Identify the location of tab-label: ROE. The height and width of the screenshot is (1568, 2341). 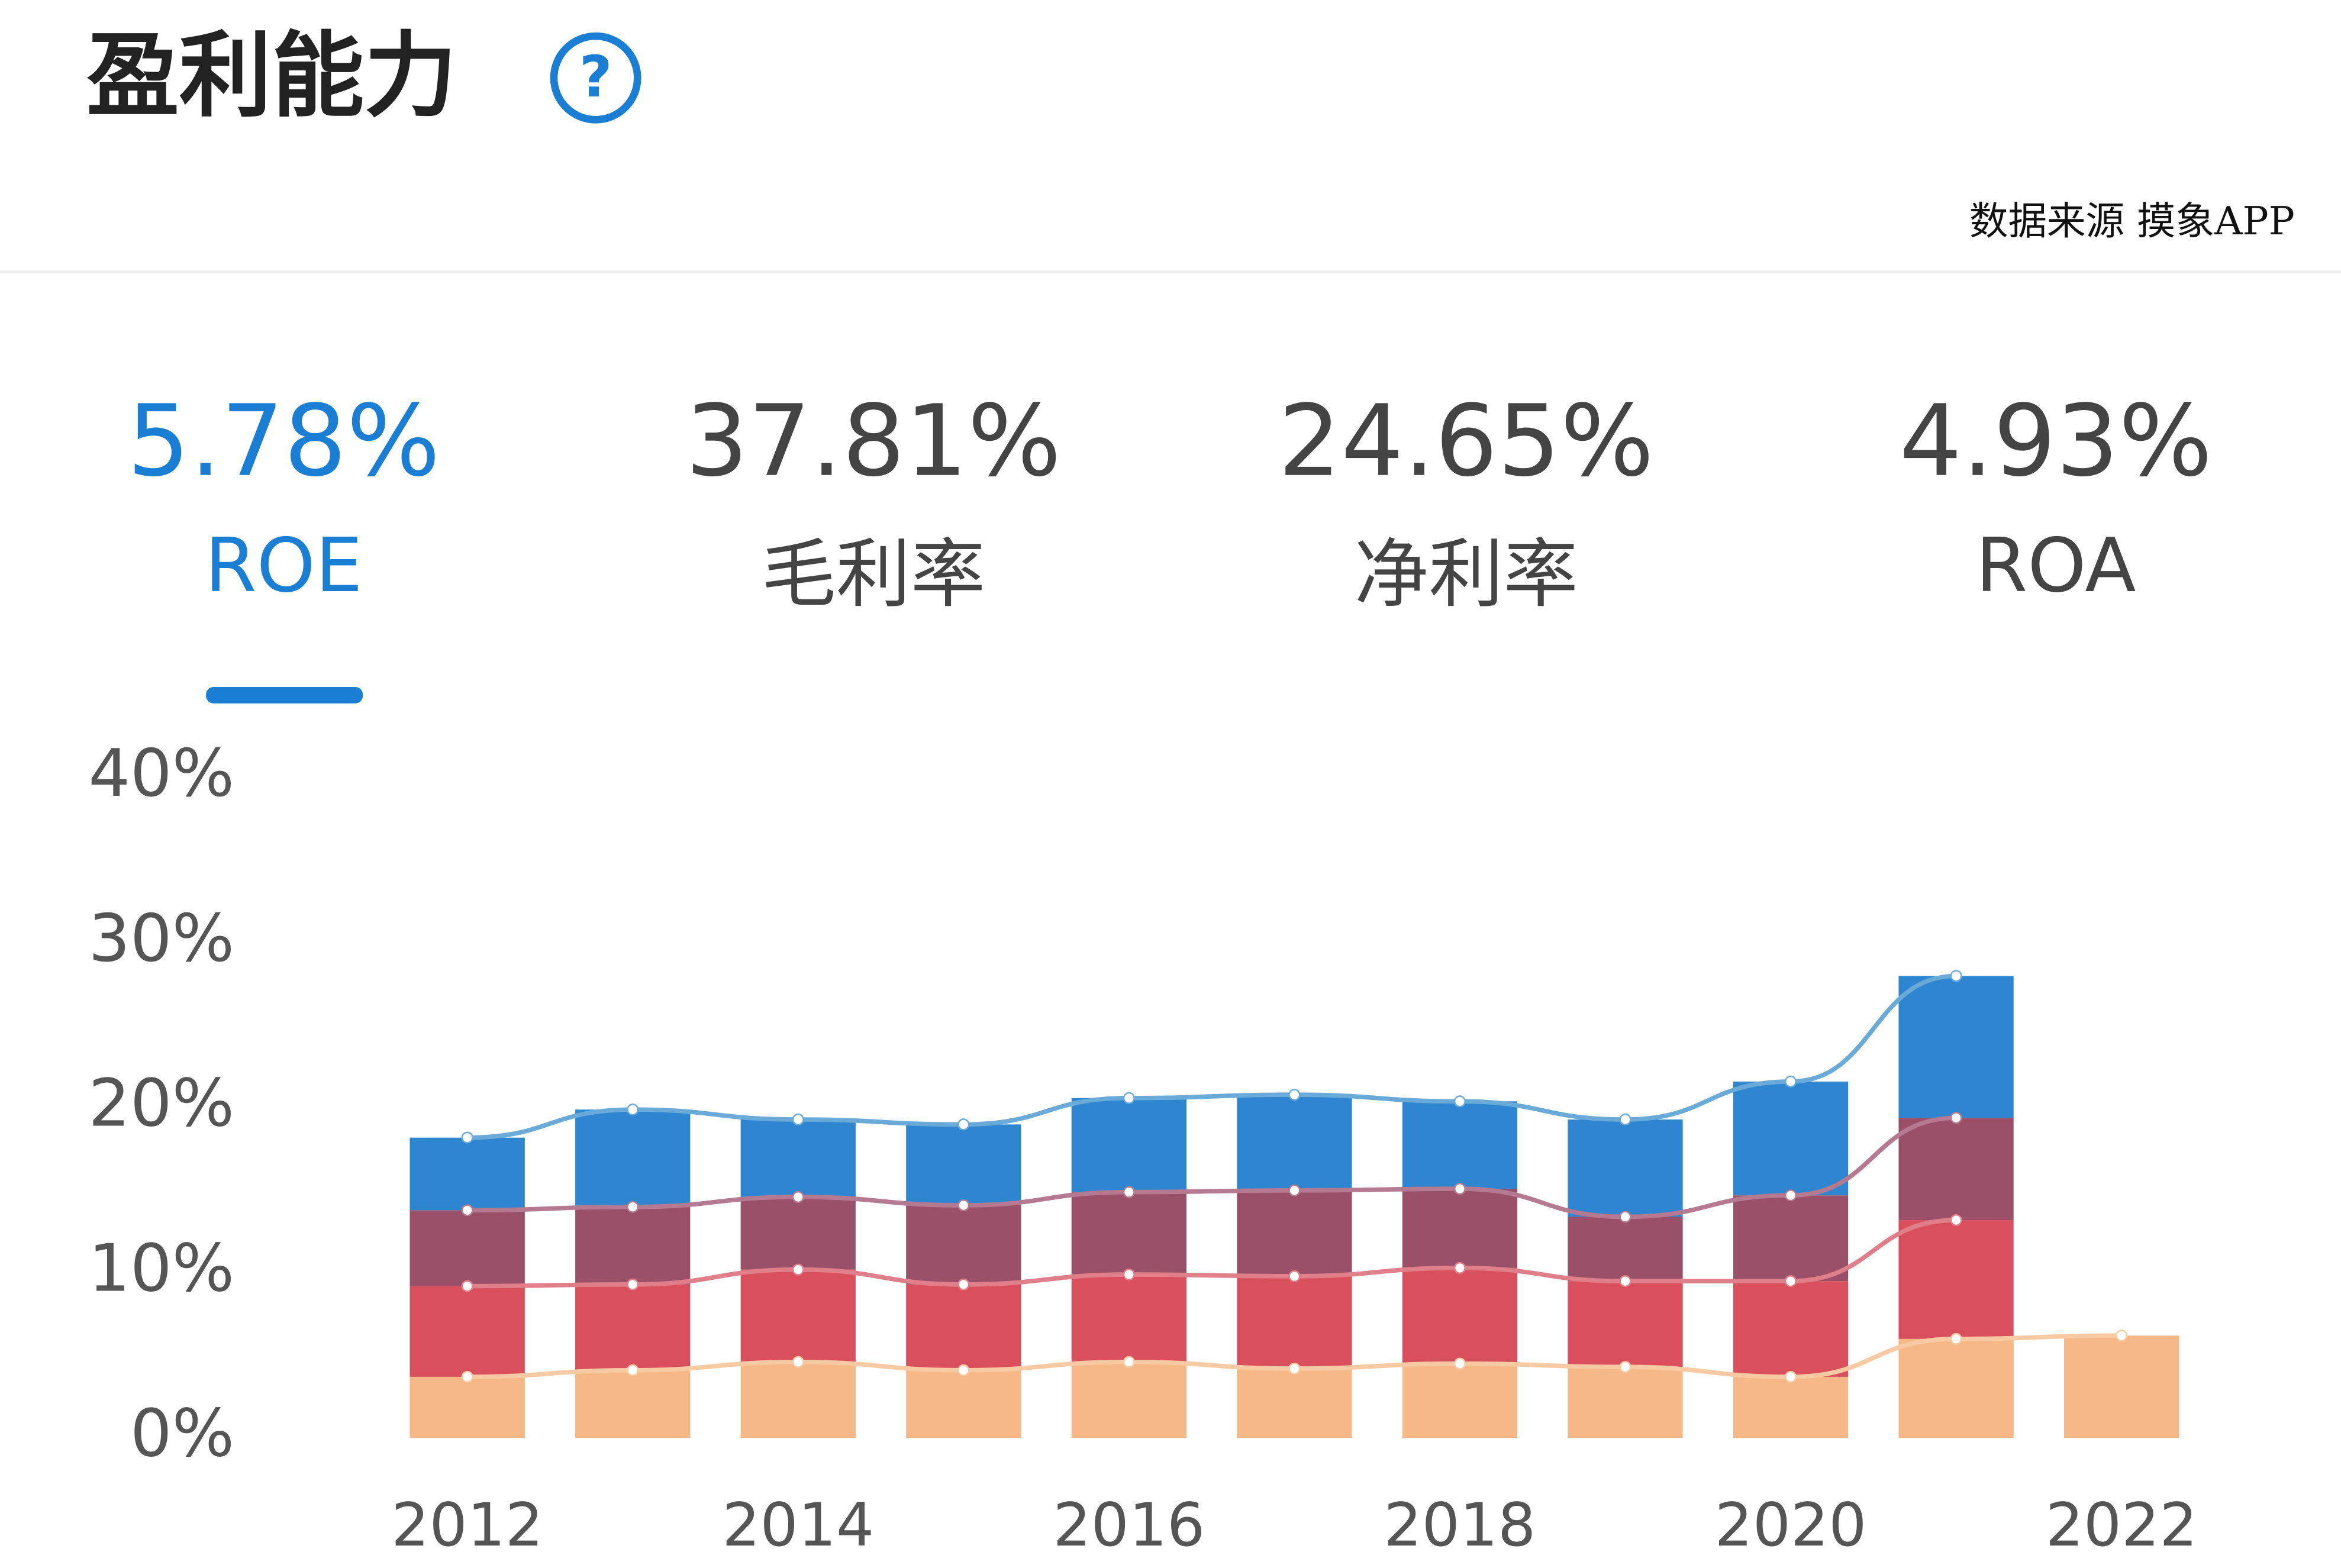
(284, 565).